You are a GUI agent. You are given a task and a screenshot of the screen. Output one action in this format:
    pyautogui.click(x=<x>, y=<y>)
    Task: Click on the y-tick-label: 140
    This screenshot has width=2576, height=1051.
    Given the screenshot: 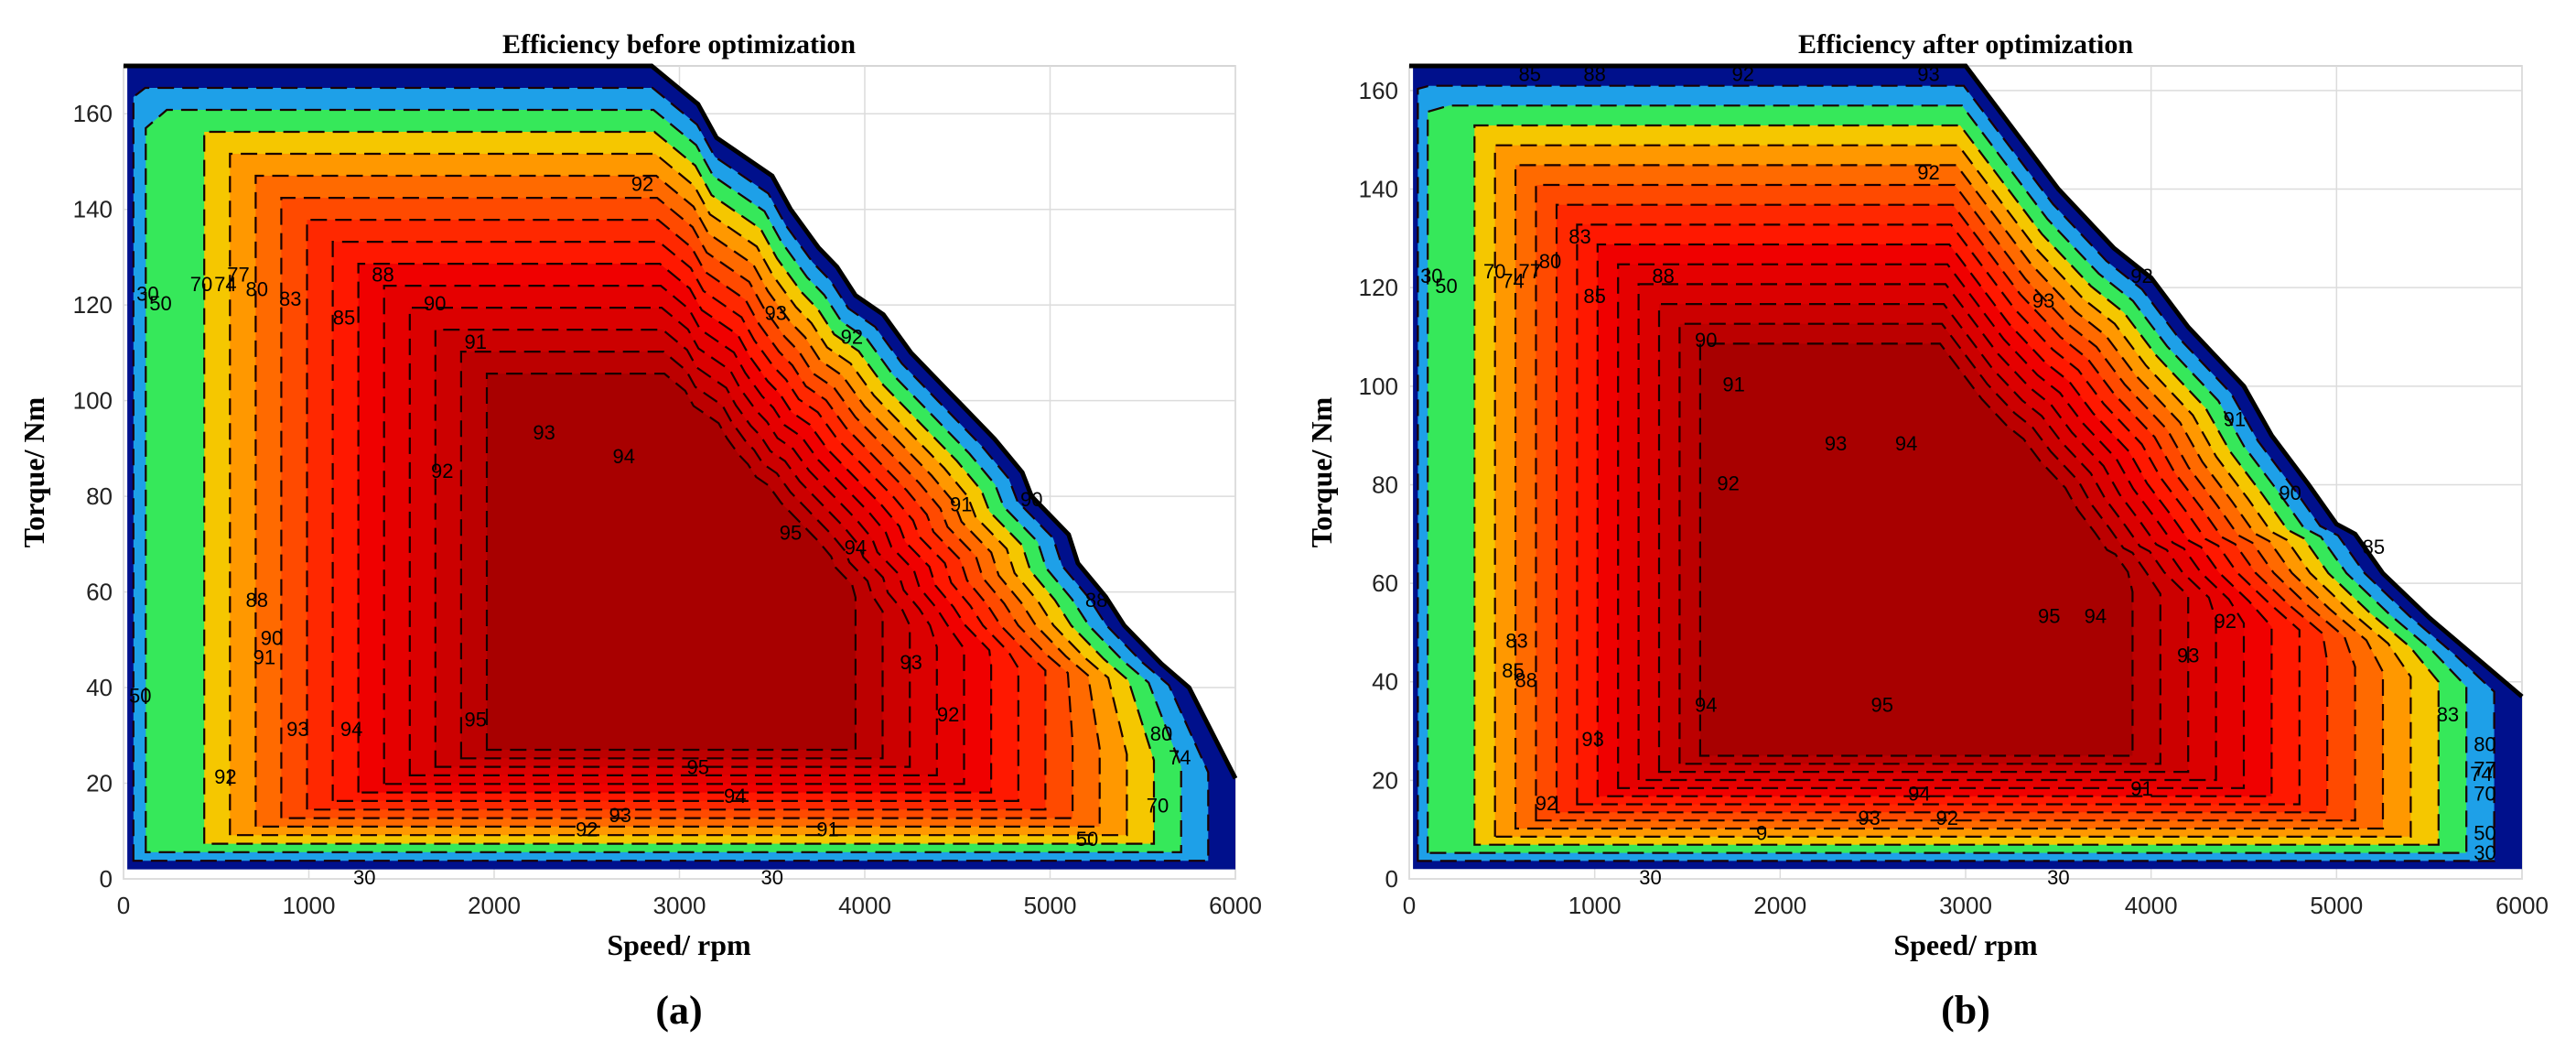 What is the action you would take?
    pyautogui.click(x=93, y=209)
    